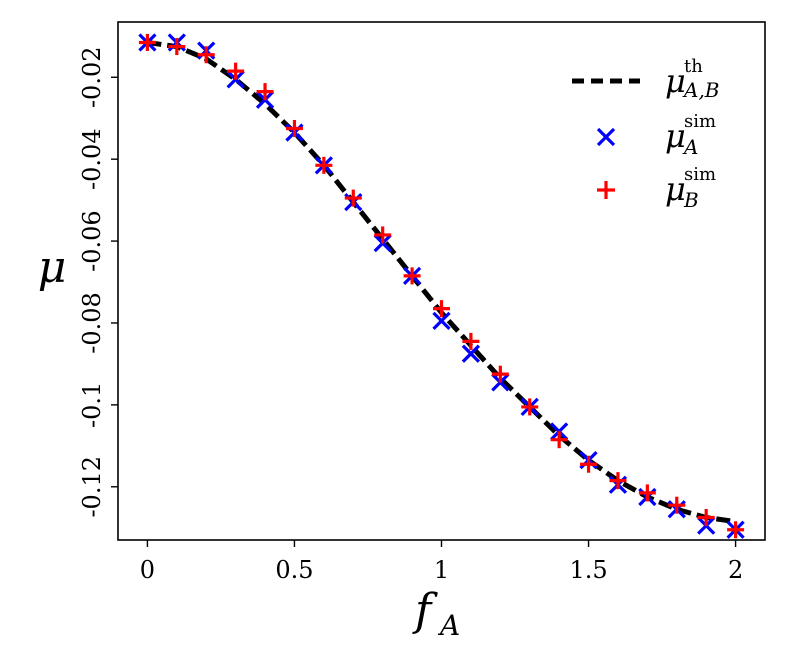 This screenshot has width=789, height=658. I want to click on x-tick-label: 1.5, so click(588, 570).